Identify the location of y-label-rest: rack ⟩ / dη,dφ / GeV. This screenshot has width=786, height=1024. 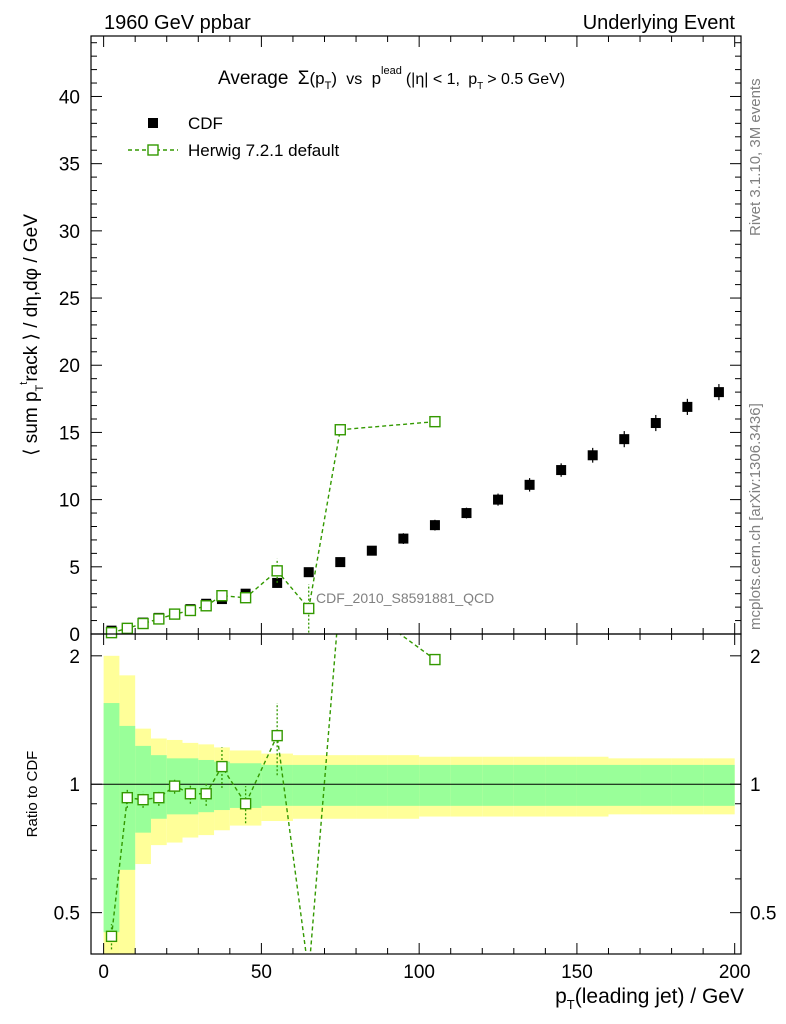
(31, 298).